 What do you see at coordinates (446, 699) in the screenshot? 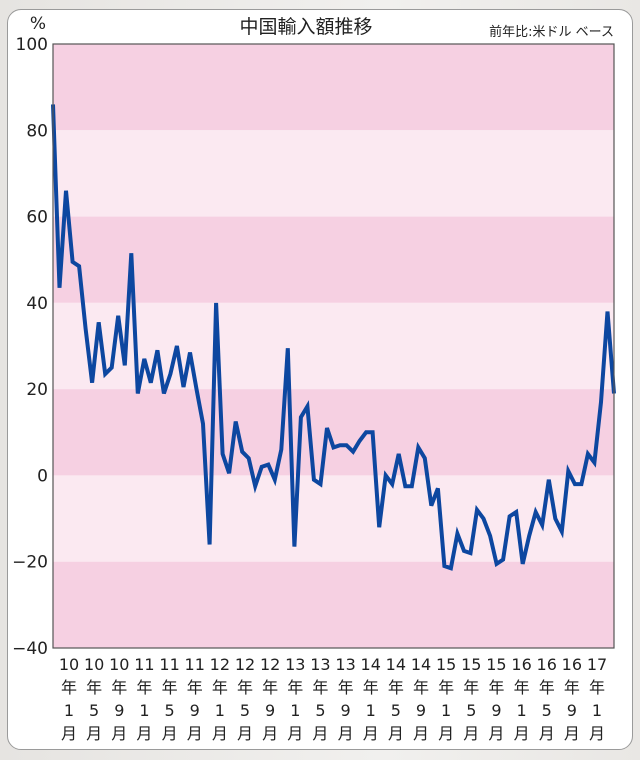
I see `x-tick-label: 15 年 1 月` at bounding box center [446, 699].